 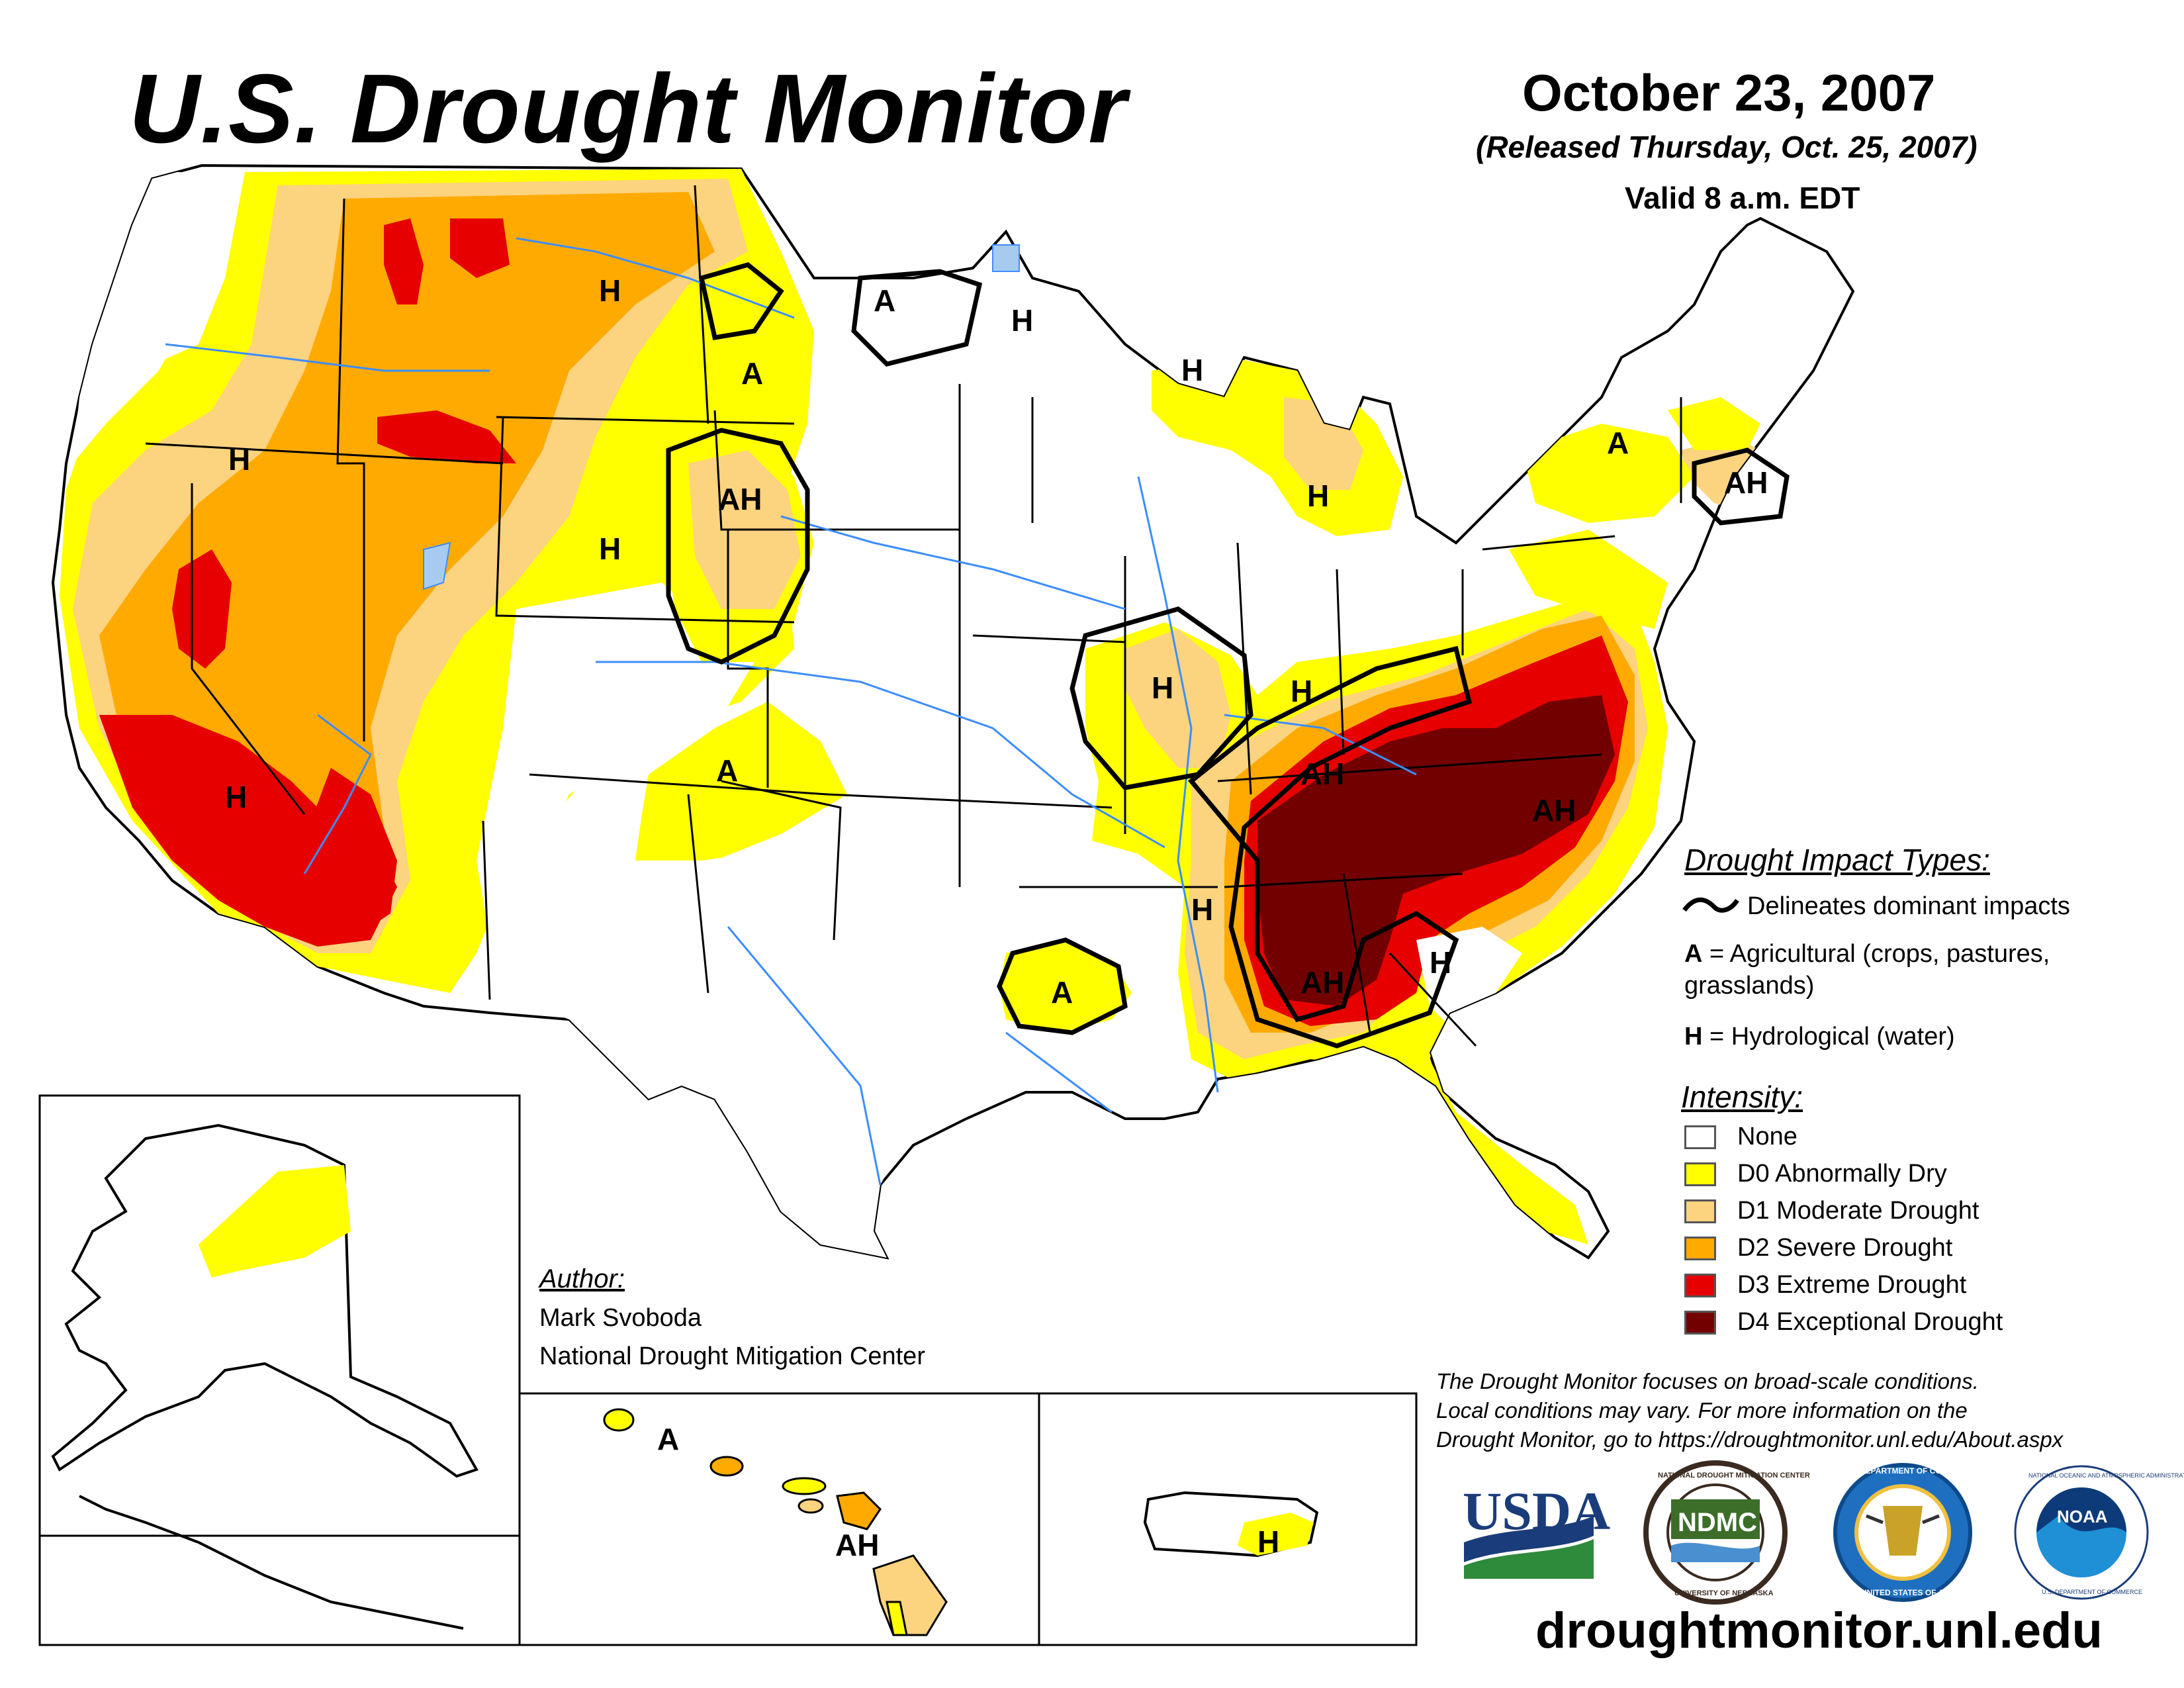 What do you see at coordinates (1734, 1475) in the screenshot?
I see `svg-text:NATIONAL DROUGHT MITIGATION CE: NATIONAL DROUGHT MITIGATION CENTER` at bounding box center [1734, 1475].